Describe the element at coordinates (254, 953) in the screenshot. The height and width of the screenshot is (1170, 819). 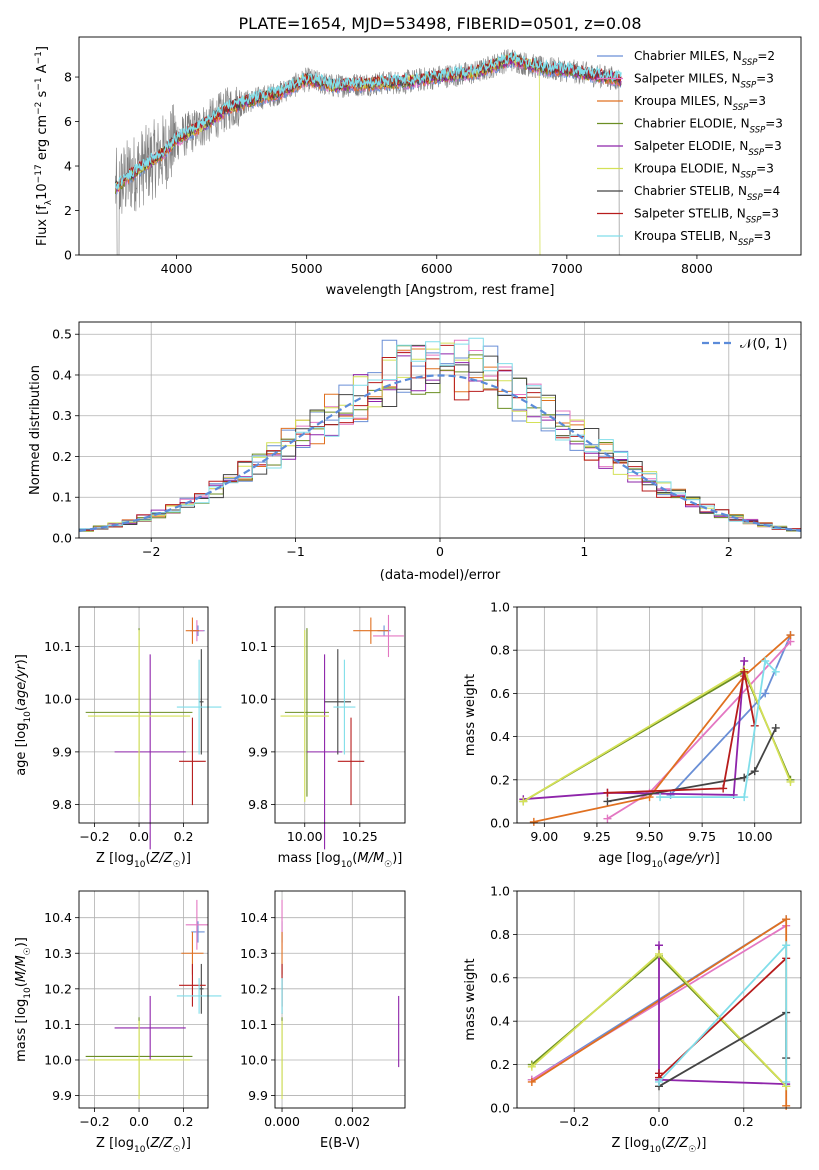
I see `y-tick-label: 10.3` at that location.